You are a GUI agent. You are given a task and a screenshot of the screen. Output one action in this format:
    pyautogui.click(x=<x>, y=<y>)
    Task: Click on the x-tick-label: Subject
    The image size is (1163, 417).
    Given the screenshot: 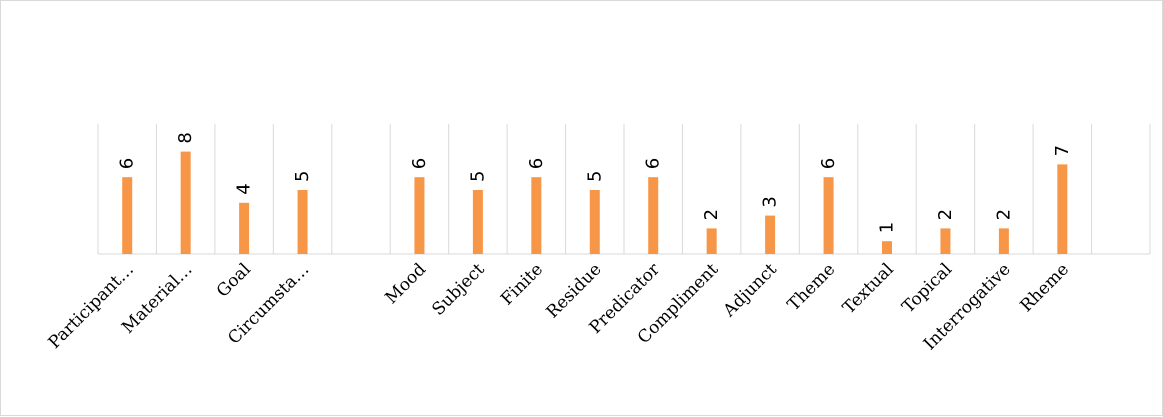 What is the action you would take?
    pyautogui.click(x=458, y=289)
    